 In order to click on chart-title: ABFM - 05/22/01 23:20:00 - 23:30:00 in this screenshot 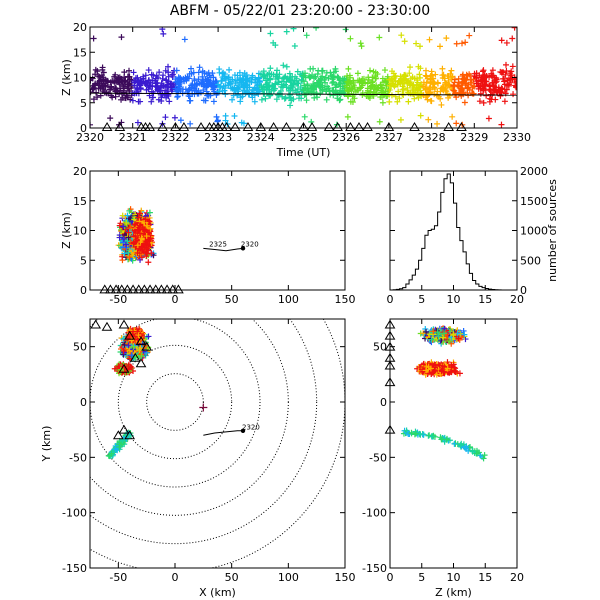, I will do `click(300, 11)`.